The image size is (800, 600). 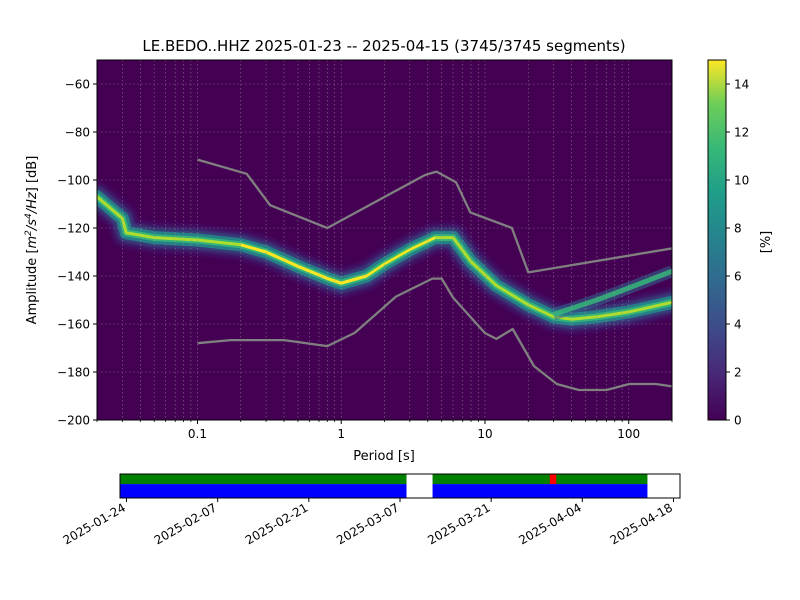 I want to click on timeline-tick-label: 2025-03-07, so click(x=367, y=523).